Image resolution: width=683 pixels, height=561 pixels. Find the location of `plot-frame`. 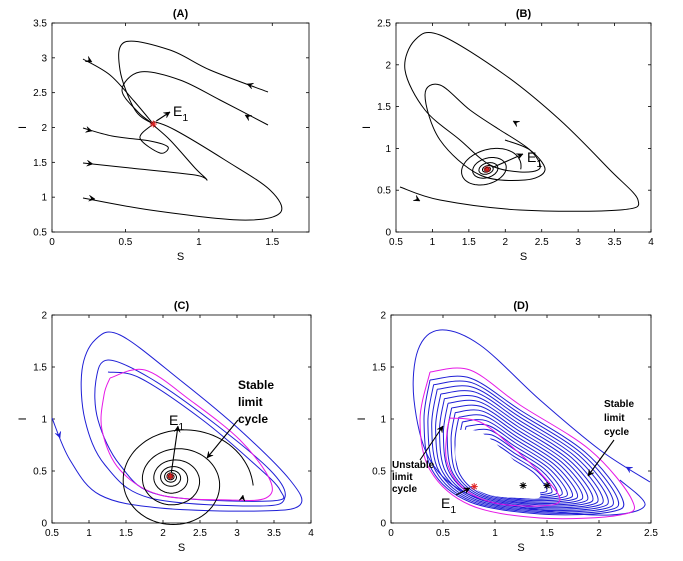

plot-frame is located at coordinates (523, 127).